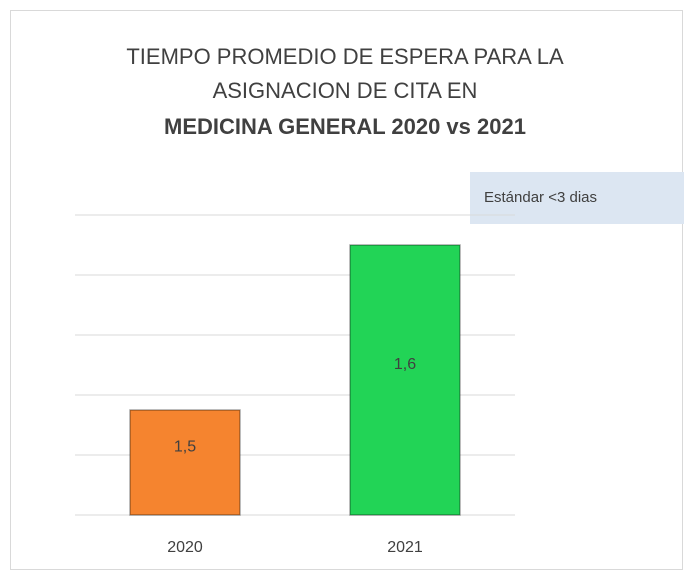 This screenshot has width=684, height=571. What do you see at coordinates (345, 56) in the screenshot?
I see `chart-title: TIEMPO PROMEDIO DE ESPERA PARA LA` at bounding box center [345, 56].